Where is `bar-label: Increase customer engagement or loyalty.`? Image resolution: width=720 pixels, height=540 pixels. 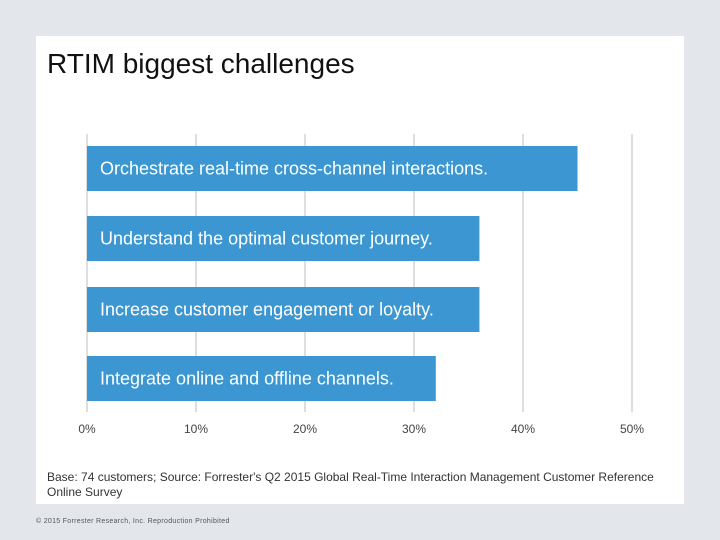
bar-label: Increase customer engagement or loyalty. is located at coordinates (267, 310).